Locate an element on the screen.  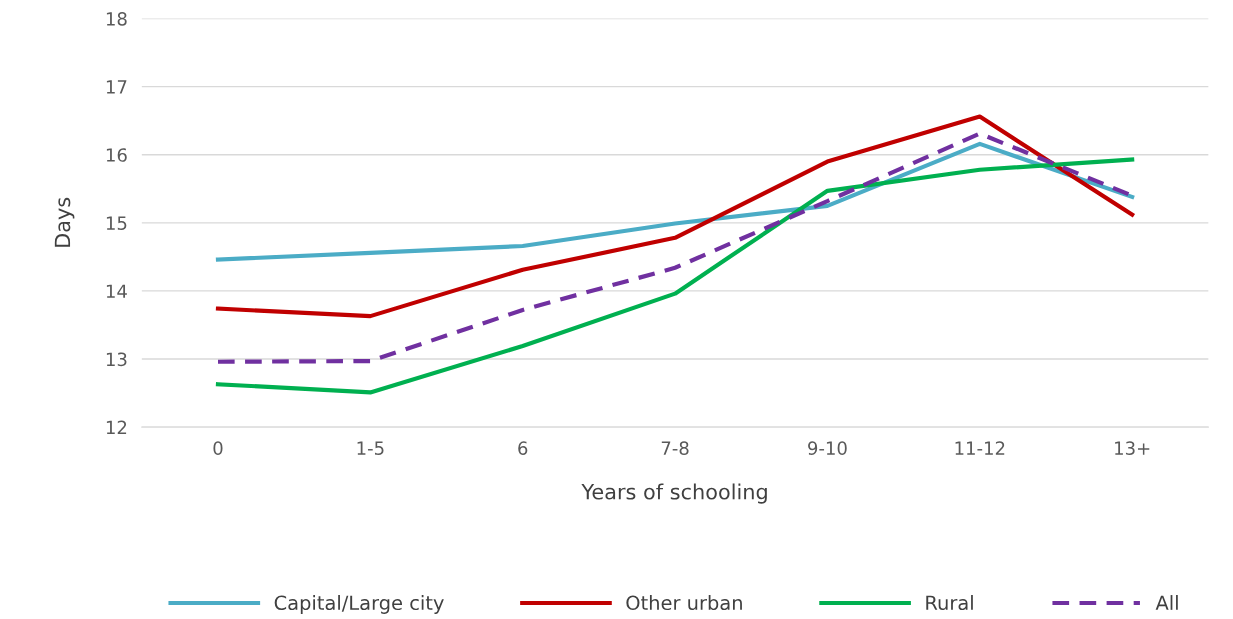
y-tick-label: 15 is located at coordinates (116, 223).